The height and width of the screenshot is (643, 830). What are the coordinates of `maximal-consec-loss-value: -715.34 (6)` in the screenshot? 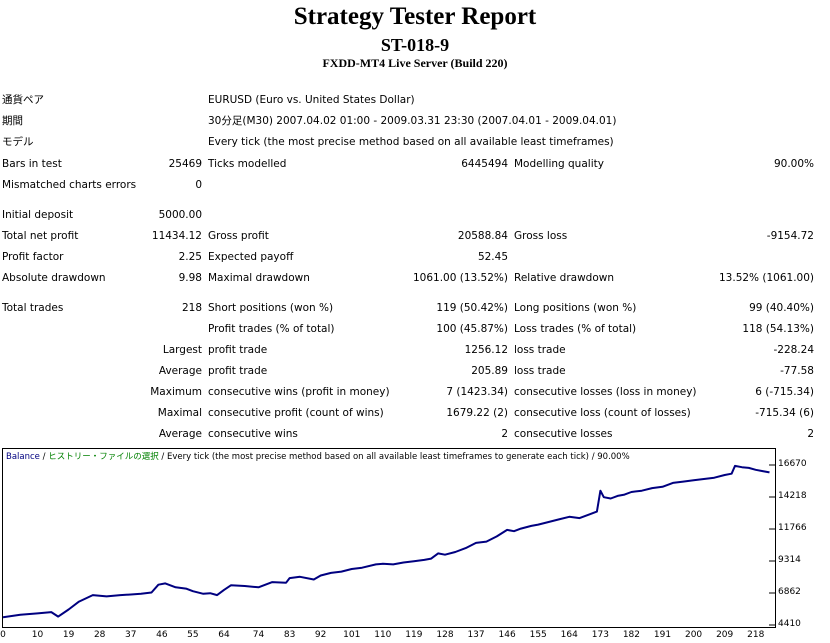 It's located at (784, 413).